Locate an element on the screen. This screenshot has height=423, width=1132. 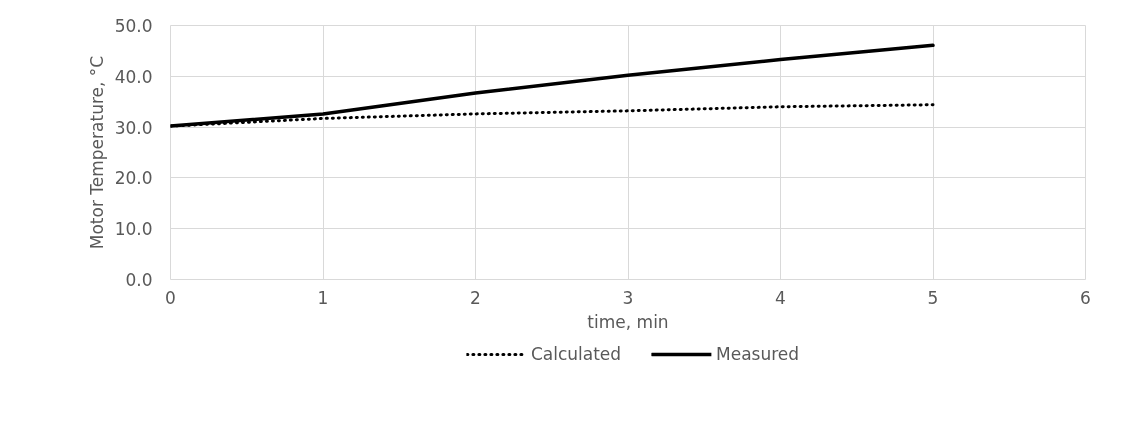
x-tick-label: 4 is located at coordinates (780, 297).